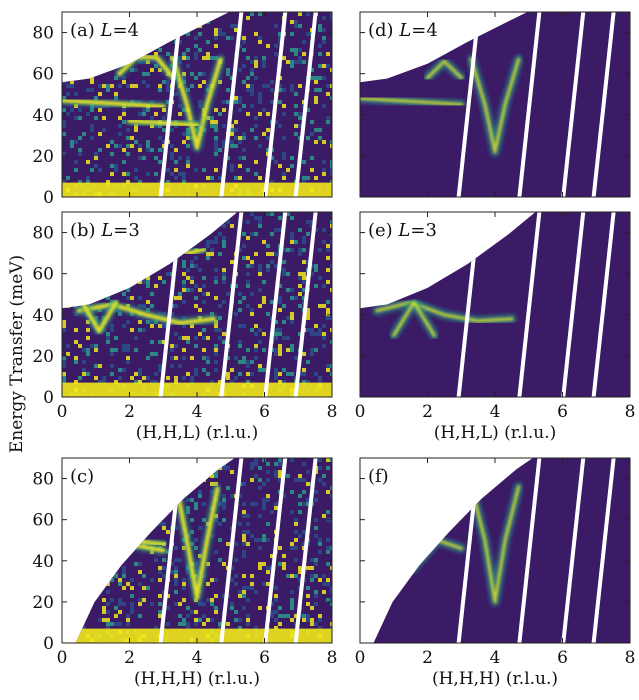 This screenshot has height=700, width=639. Describe the element at coordinates (402, 230) in the screenshot. I see `panel-label: (e) L=3` at that location.